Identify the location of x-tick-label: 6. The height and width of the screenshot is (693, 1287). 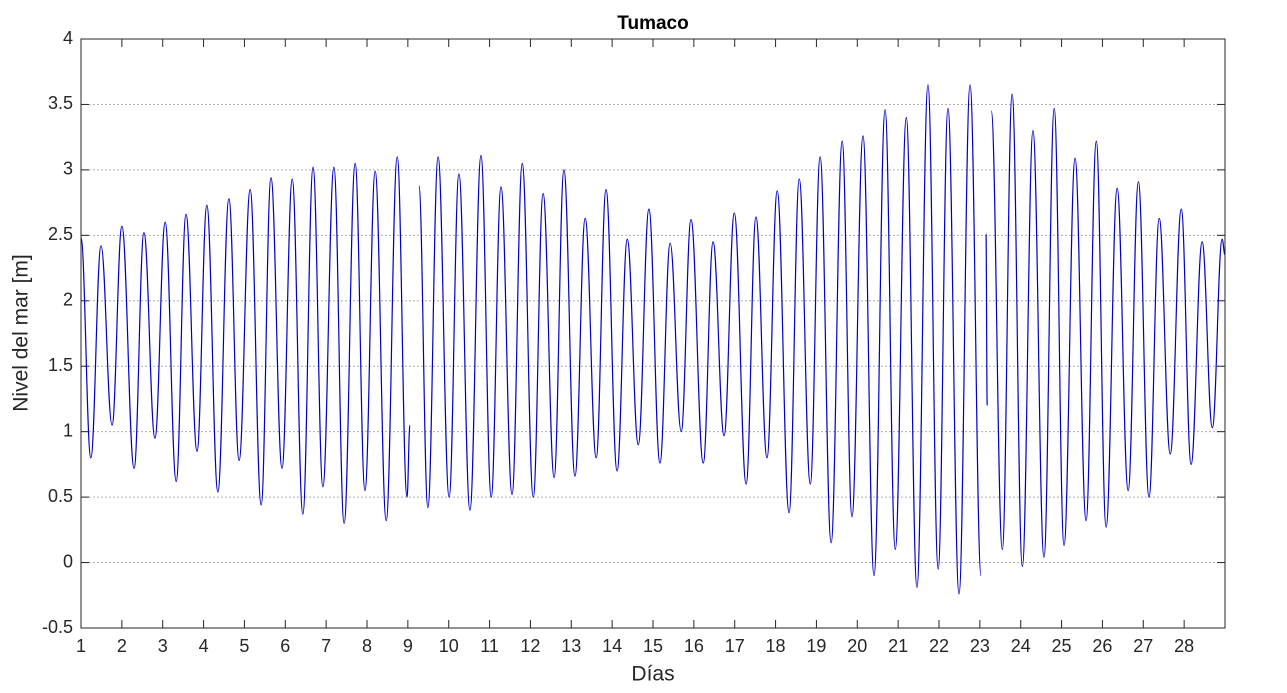
(285, 646).